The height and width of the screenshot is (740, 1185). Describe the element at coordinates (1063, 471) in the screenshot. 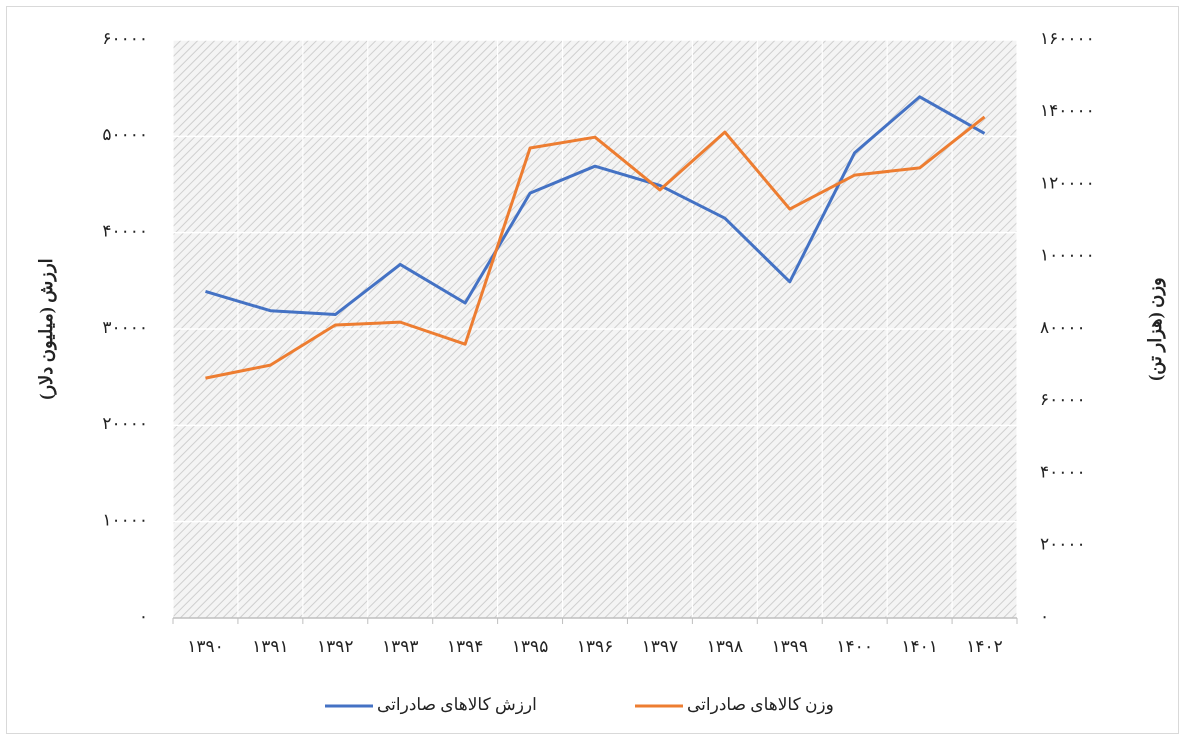

I see `y2-tick-label: ۴۰۰۰۰` at that location.